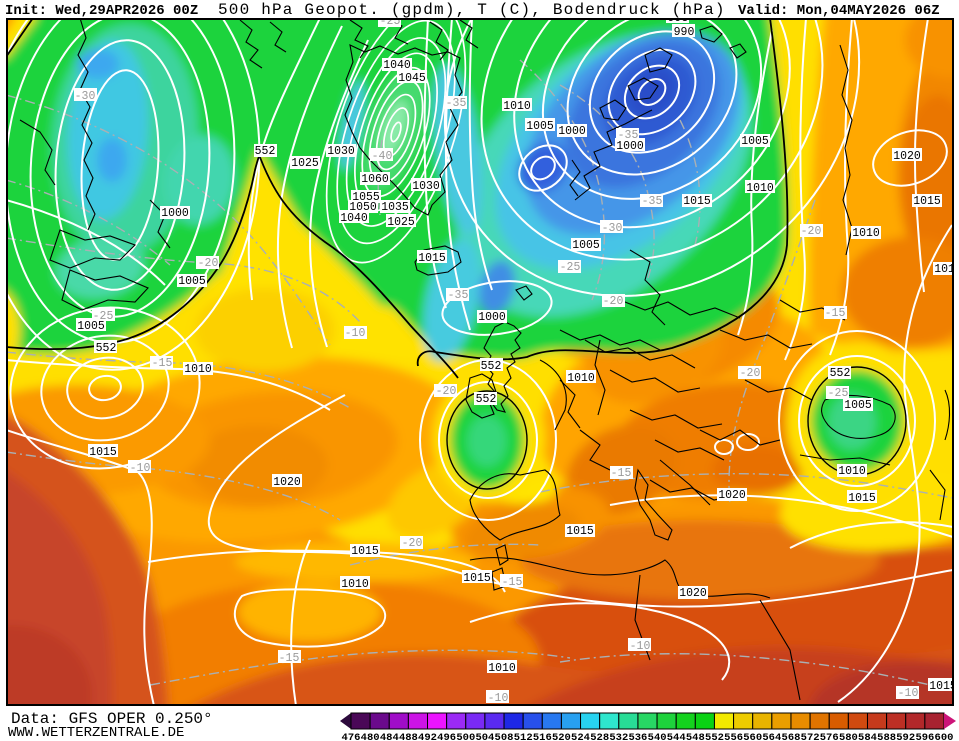 The image size is (959, 741). Describe the element at coordinates (580, 736) in the screenshot. I see `svg-text: 524` at that location.